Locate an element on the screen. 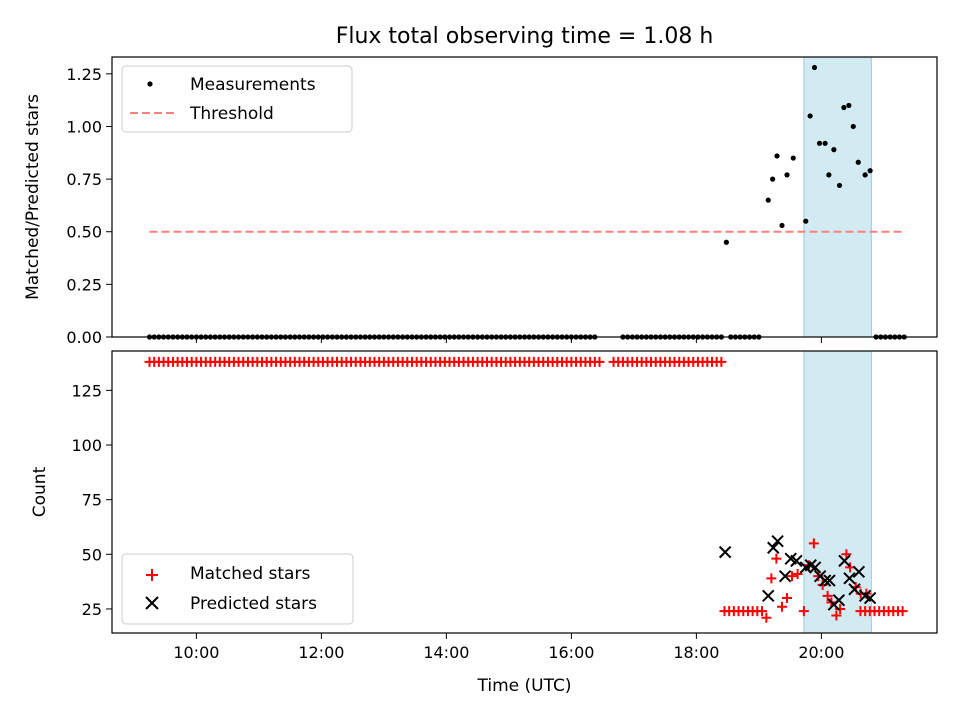 This screenshot has width=960, height=724. legend-threshold-label: Threshold is located at coordinates (231, 114).